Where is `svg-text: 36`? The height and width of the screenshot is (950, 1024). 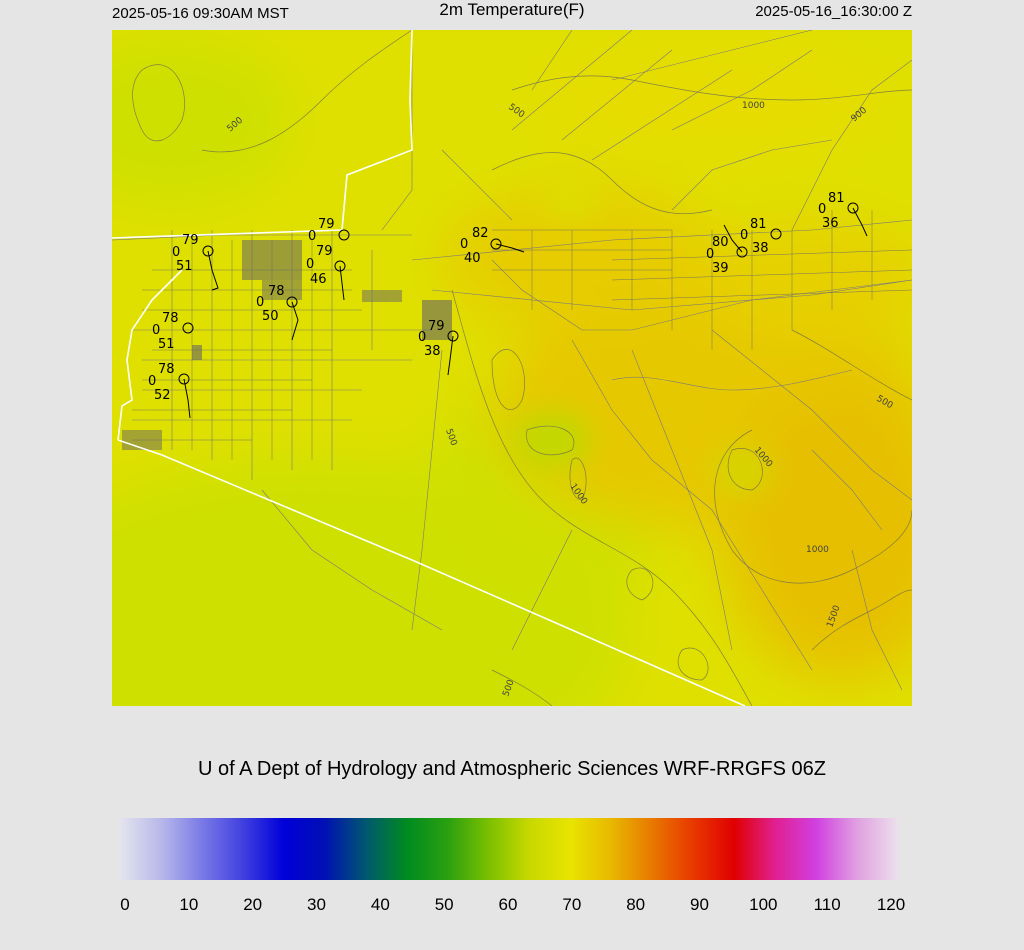
svg-text: 36 is located at coordinates (830, 223).